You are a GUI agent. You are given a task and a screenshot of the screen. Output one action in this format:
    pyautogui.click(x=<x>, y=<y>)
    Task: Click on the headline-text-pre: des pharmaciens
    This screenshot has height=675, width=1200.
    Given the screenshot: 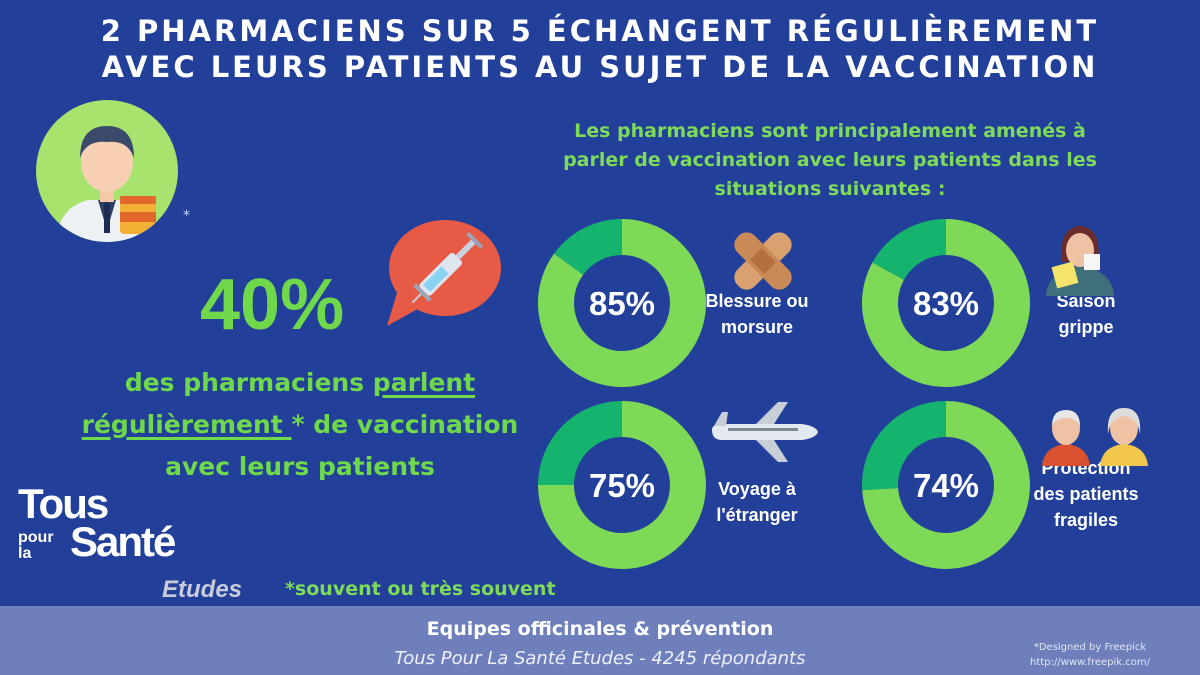 What is the action you would take?
    pyautogui.click(x=248, y=382)
    